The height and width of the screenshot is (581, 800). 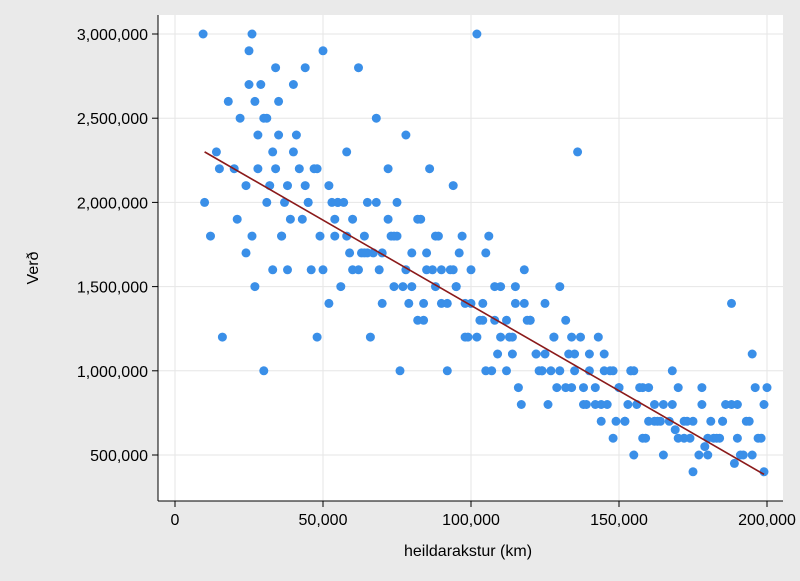 I want to click on y-tick-label: 2,500,000, so click(x=112, y=119).